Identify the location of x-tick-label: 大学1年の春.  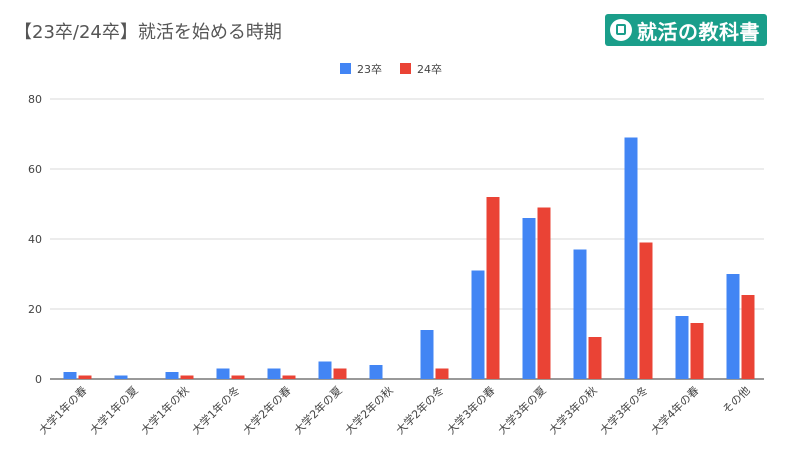
(63, 410).